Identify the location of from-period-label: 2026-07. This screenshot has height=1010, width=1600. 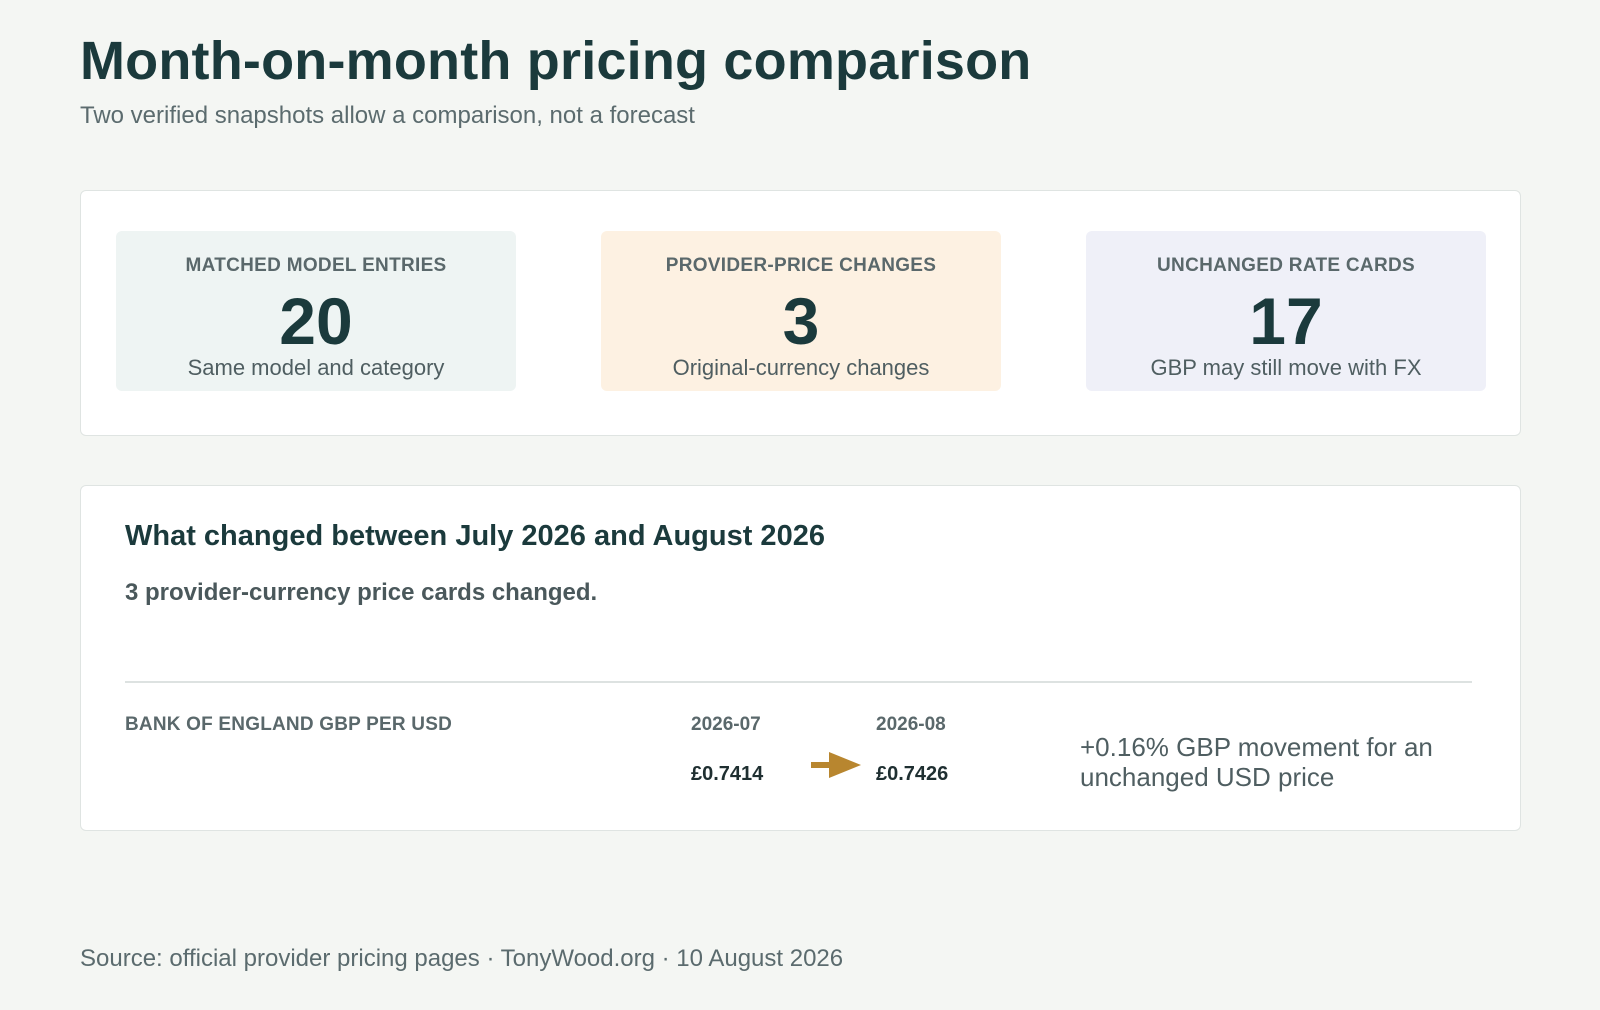
(726, 724).